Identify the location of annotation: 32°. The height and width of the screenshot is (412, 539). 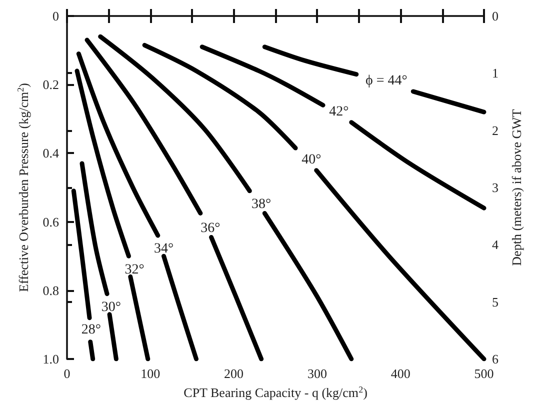
(134, 270).